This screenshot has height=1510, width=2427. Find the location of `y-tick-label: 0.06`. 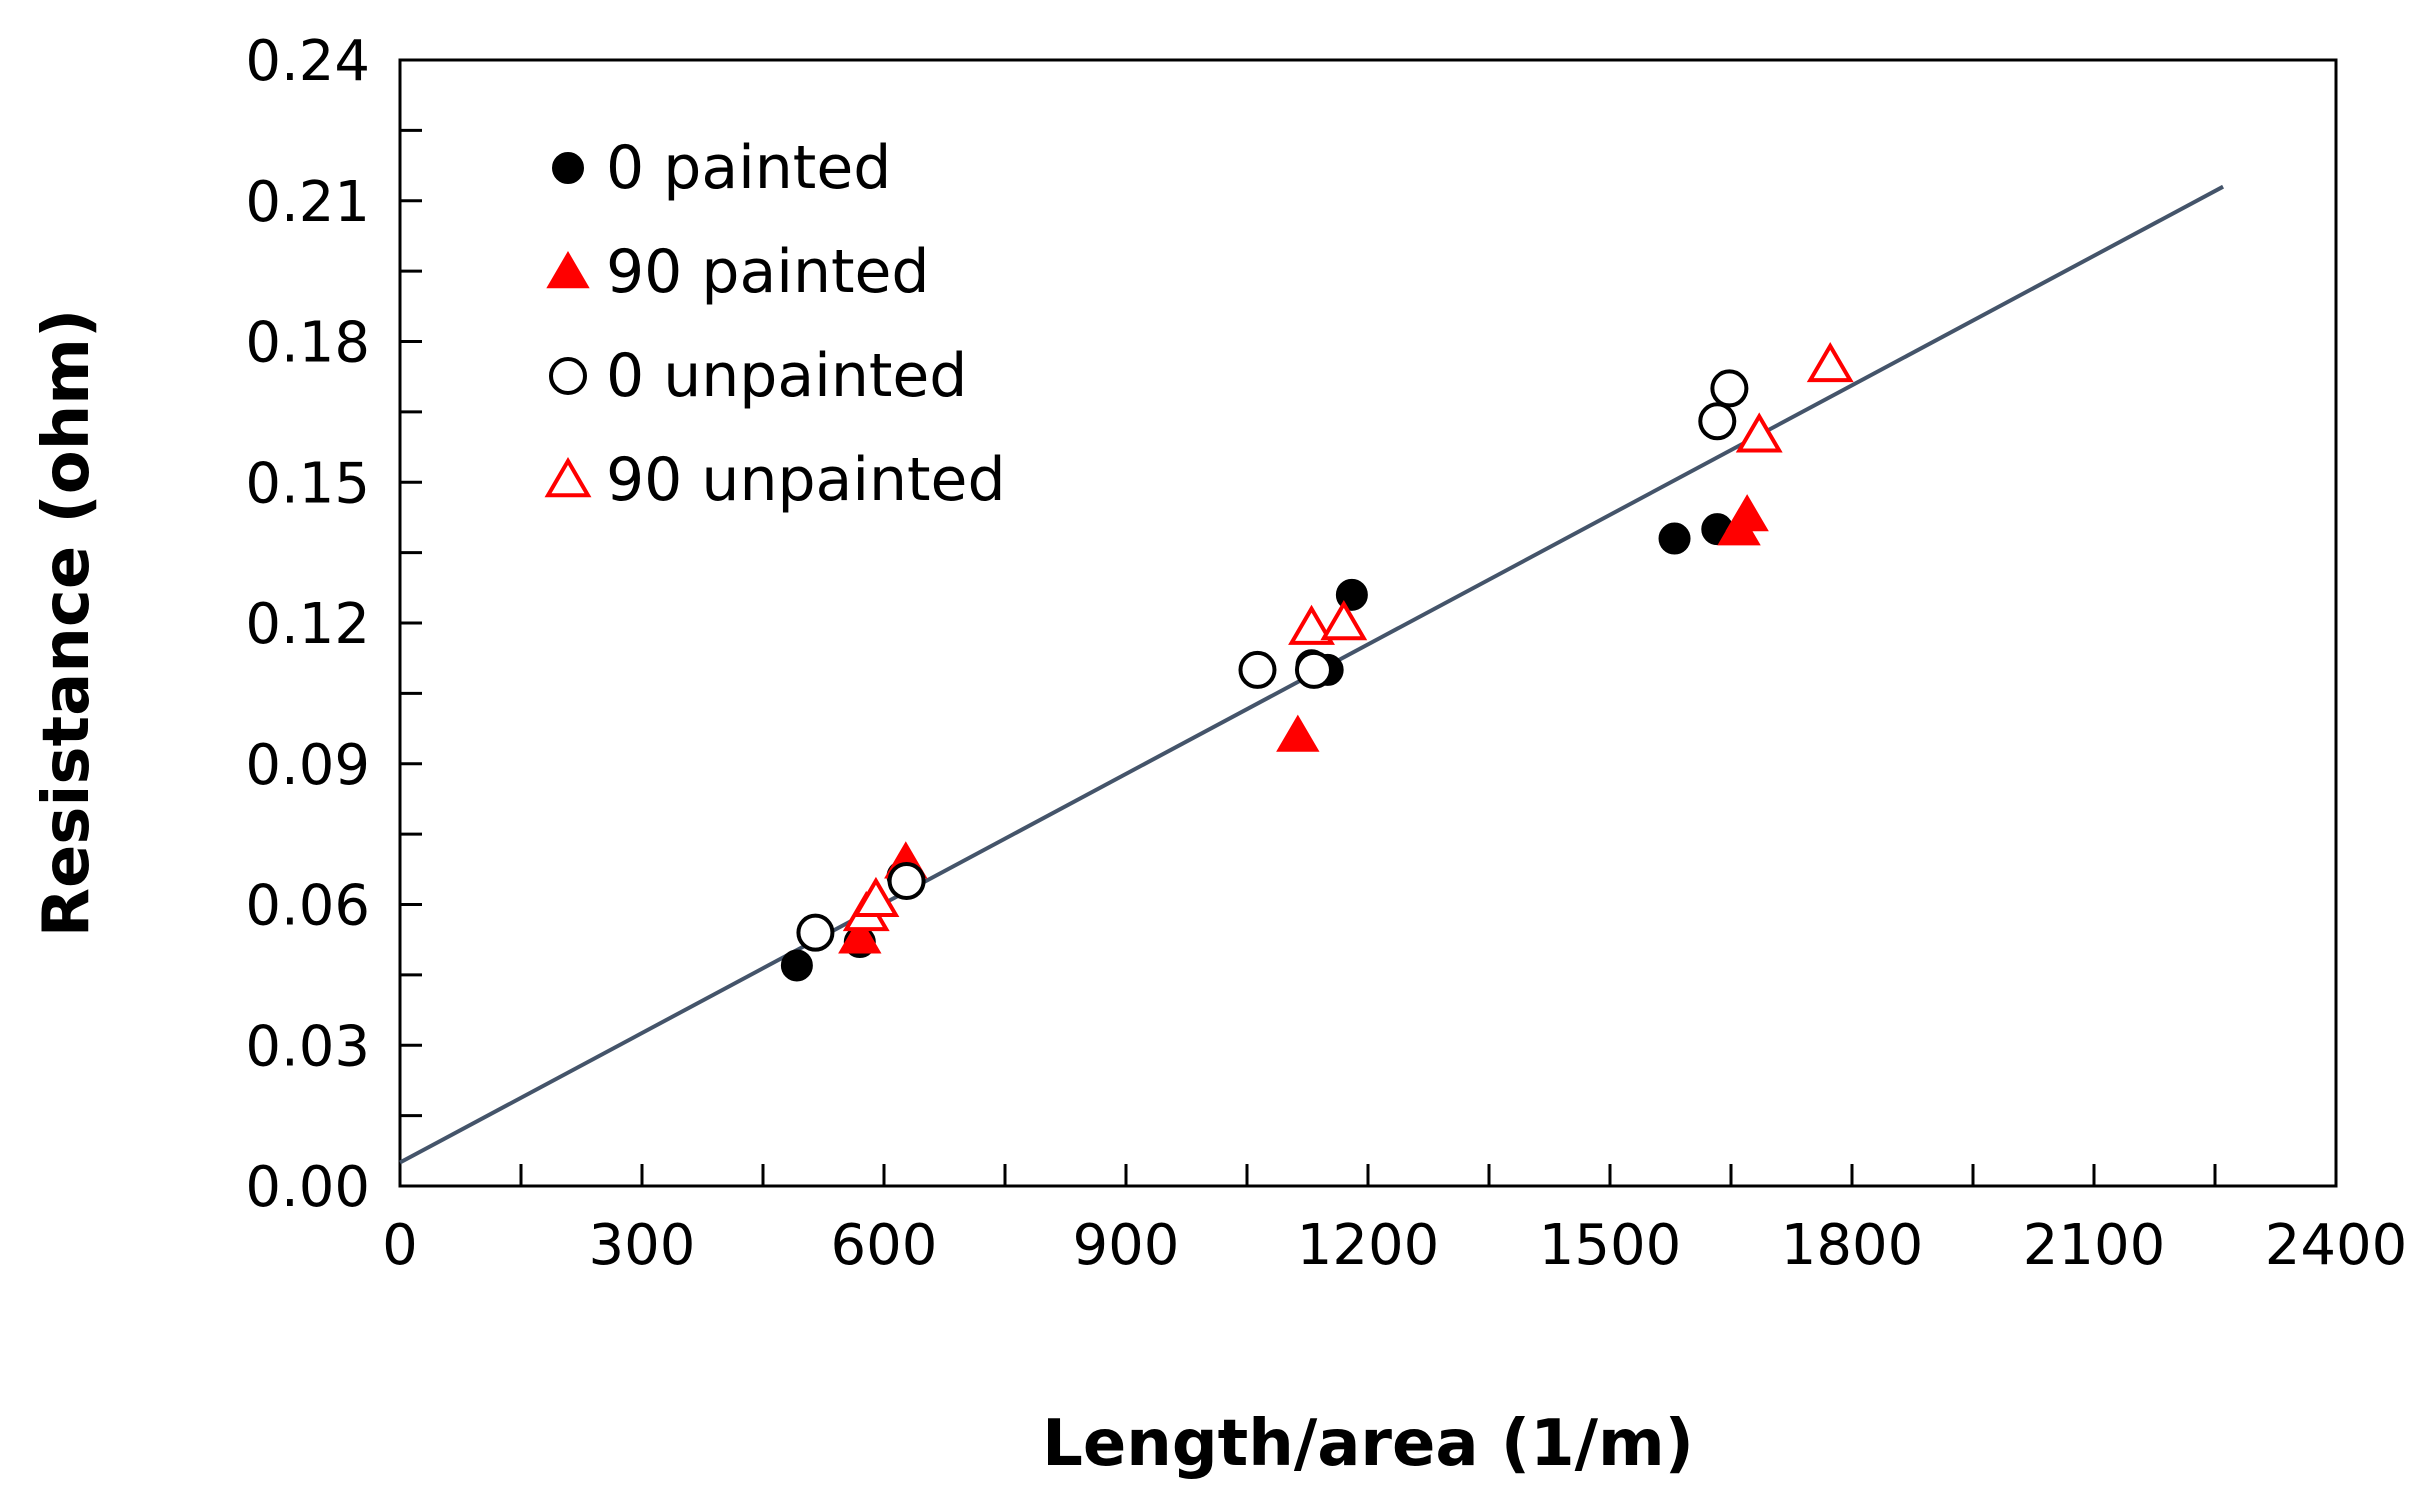

y-tick-label: 0.06 is located at coordinates (307, 906).